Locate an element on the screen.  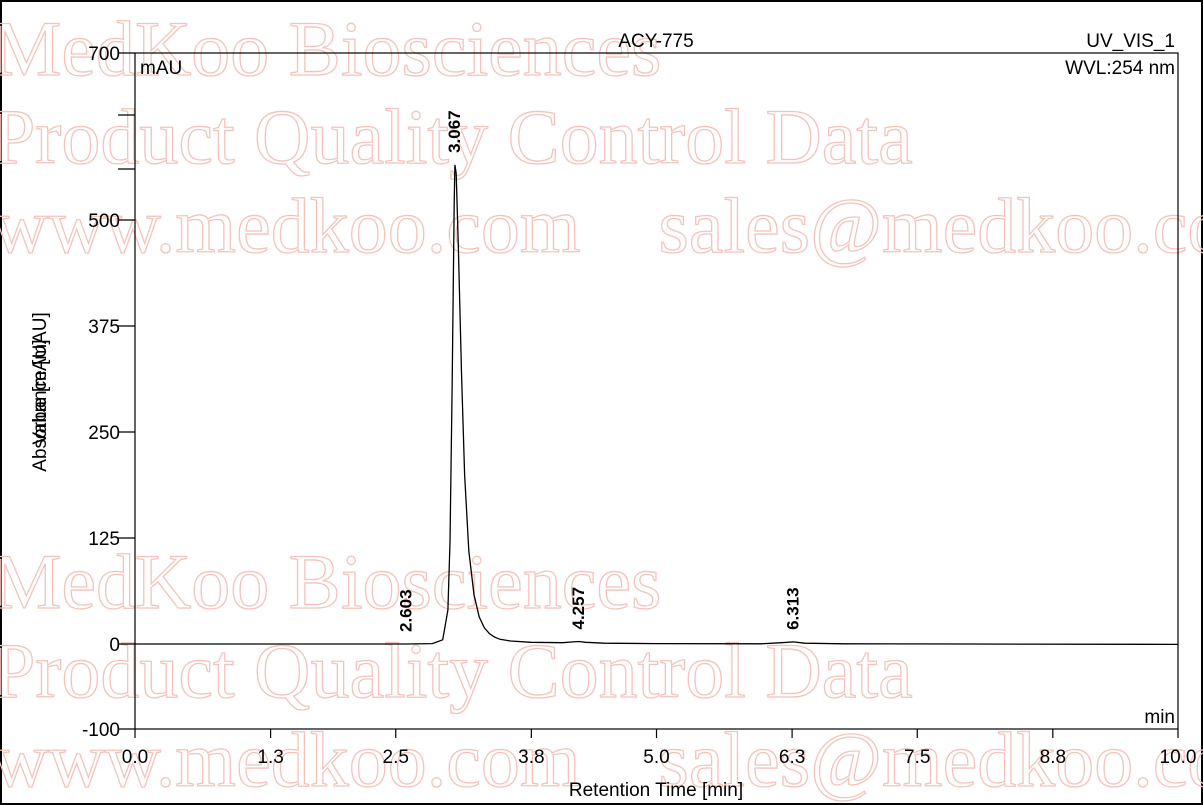
y-axis-ticks: -100 0 125 250 375 500 700 is located at coordinates (108, 392).